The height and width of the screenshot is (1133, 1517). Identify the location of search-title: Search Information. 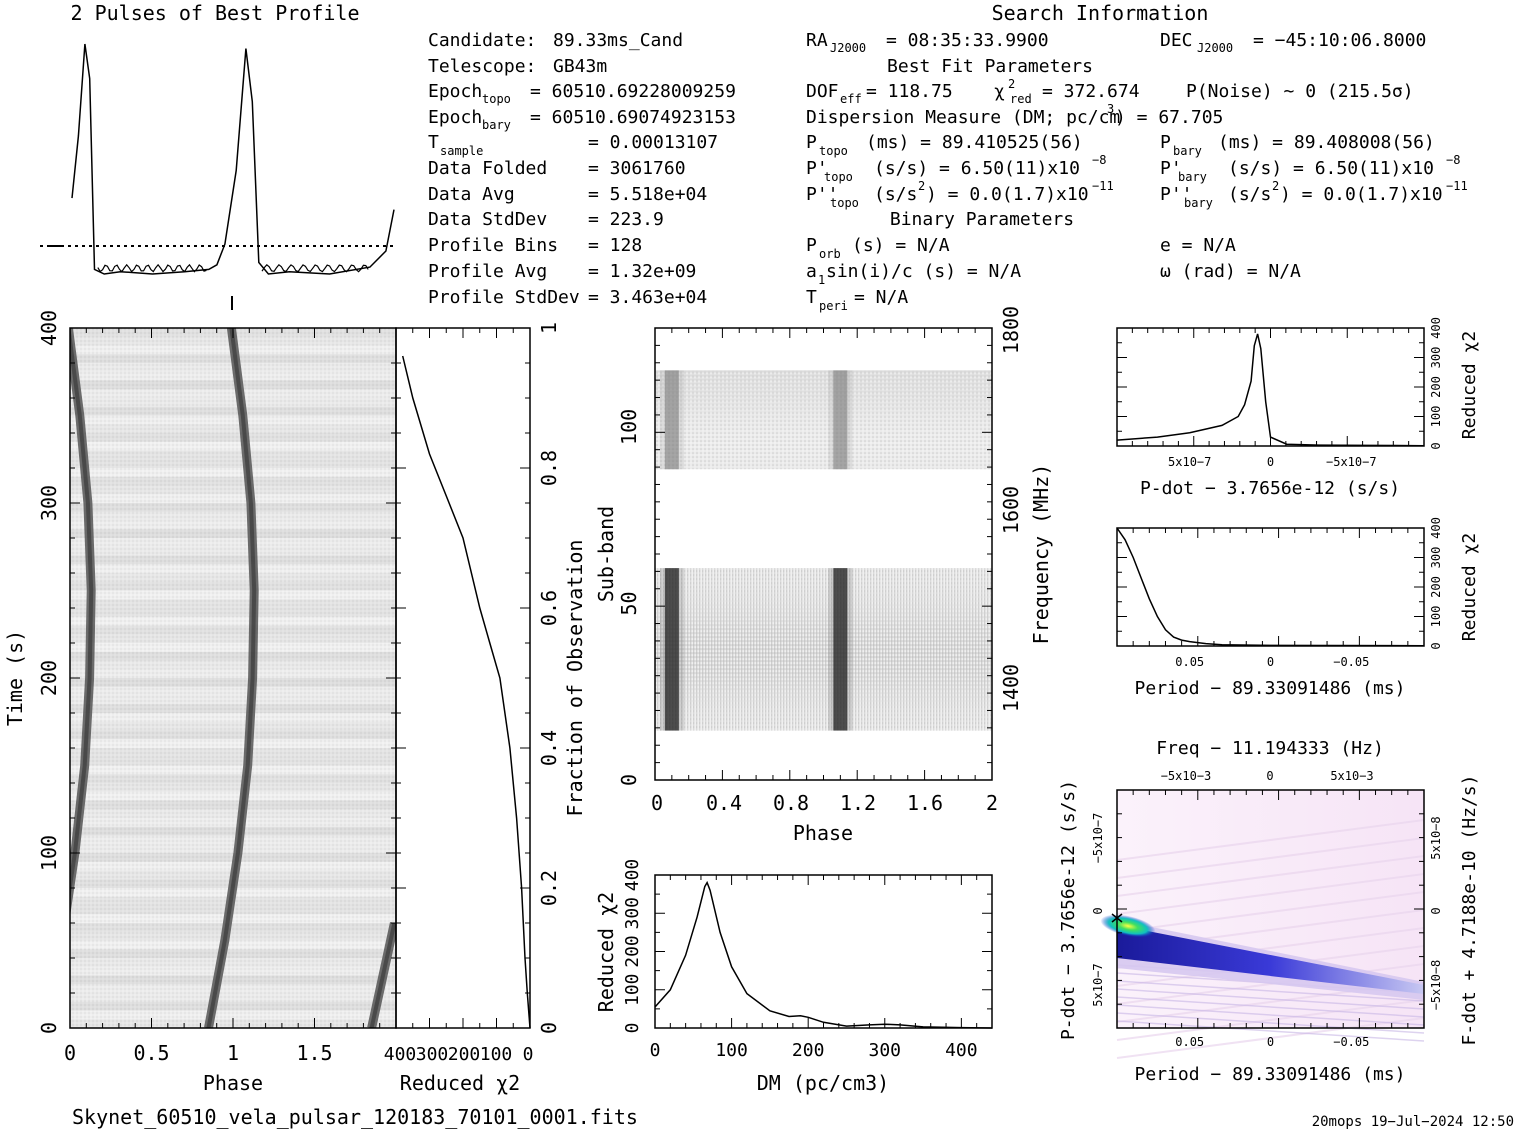
(1100, 13).